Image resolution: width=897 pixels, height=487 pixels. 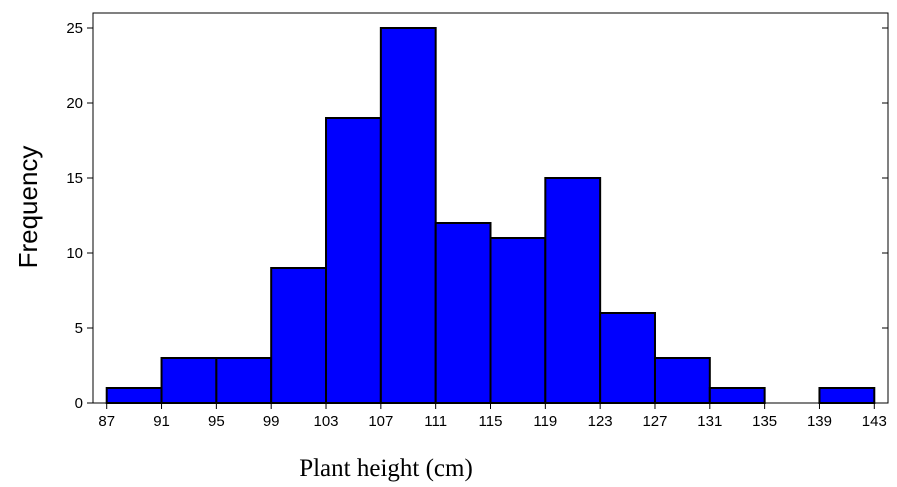 What do you see at coordinates (271, 421) in the screenshot?
I see `x-tick-label-99: 99` at bounding box center [271, 421].